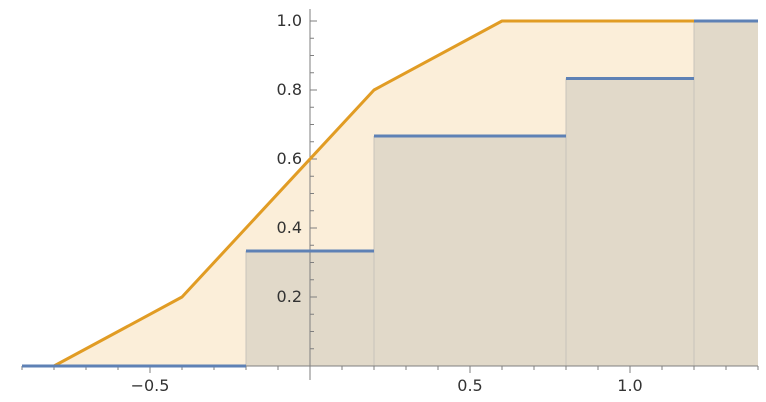 The width and height of the screenshot is (766, 402). What do you see at coordinates (289, 20) in the screenshot?
I see `y-tick-label: 1.0` at bounding box center [289, 20].